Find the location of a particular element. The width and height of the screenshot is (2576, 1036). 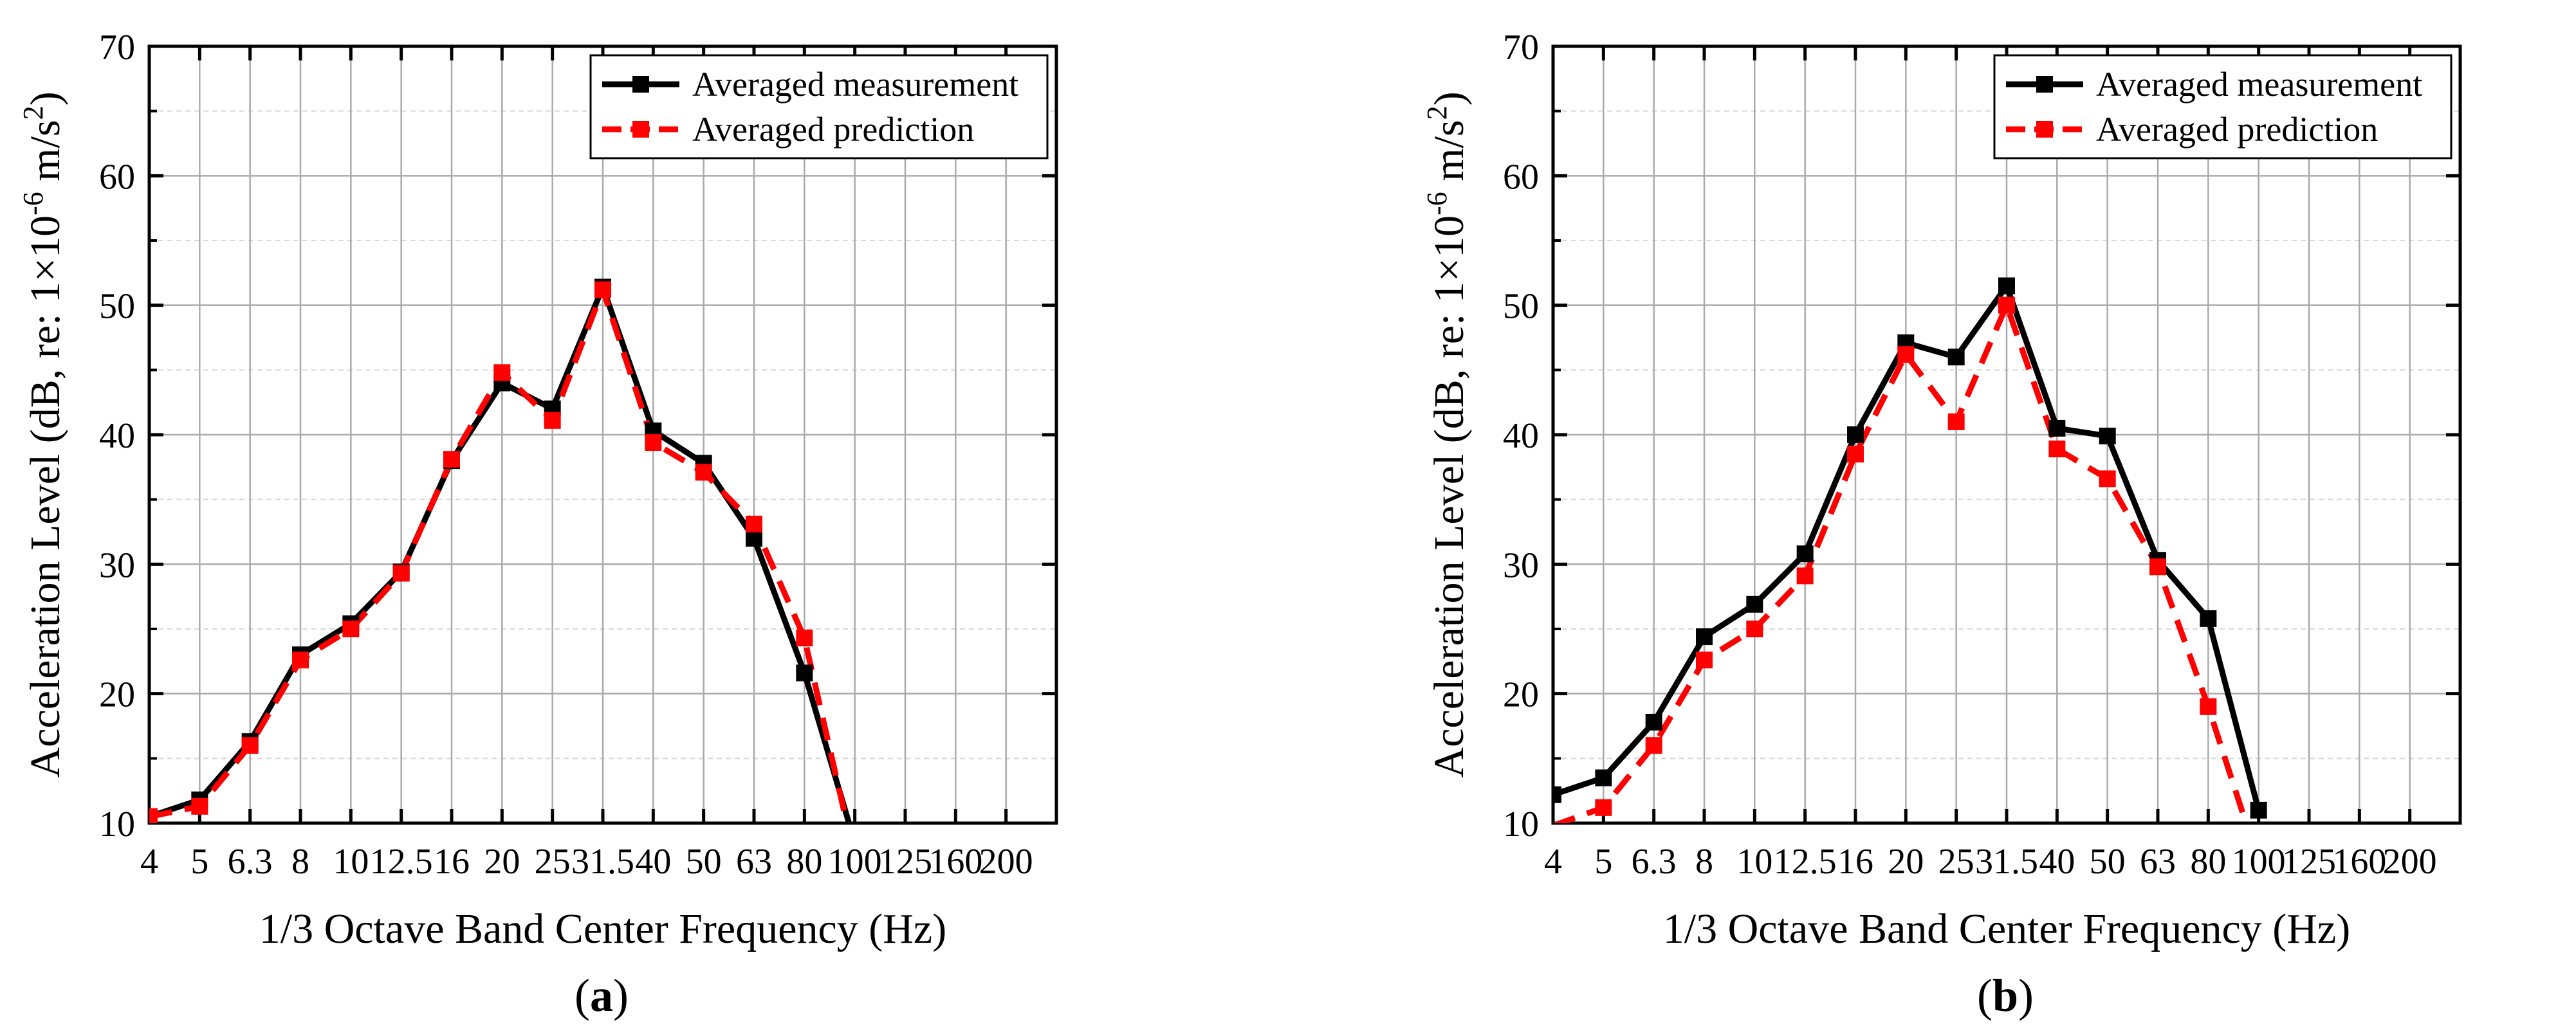

y-tick-label: 30 is located at coordinates (1521, 565).